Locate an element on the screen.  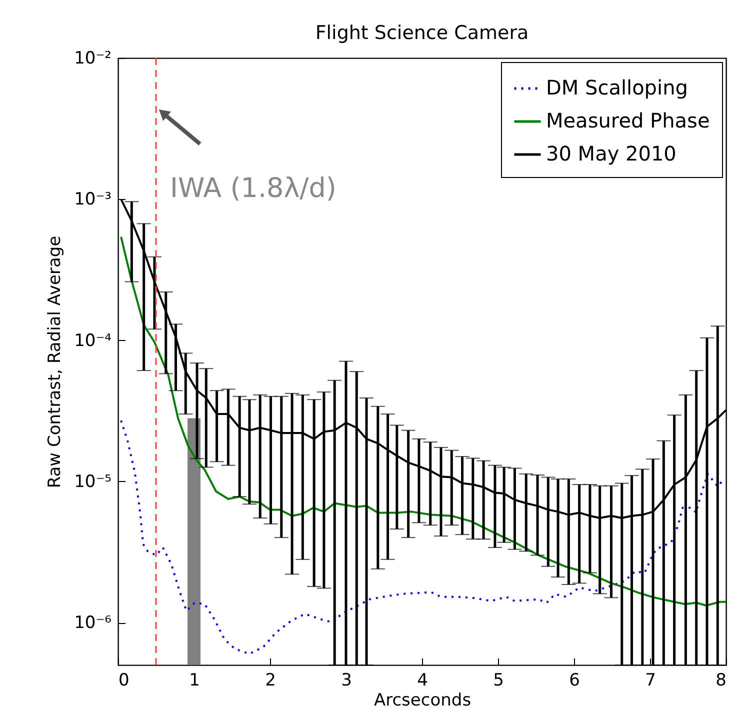
y-axis-title: Raw Contrast, Radial Average is located at coordinates (55, 362).